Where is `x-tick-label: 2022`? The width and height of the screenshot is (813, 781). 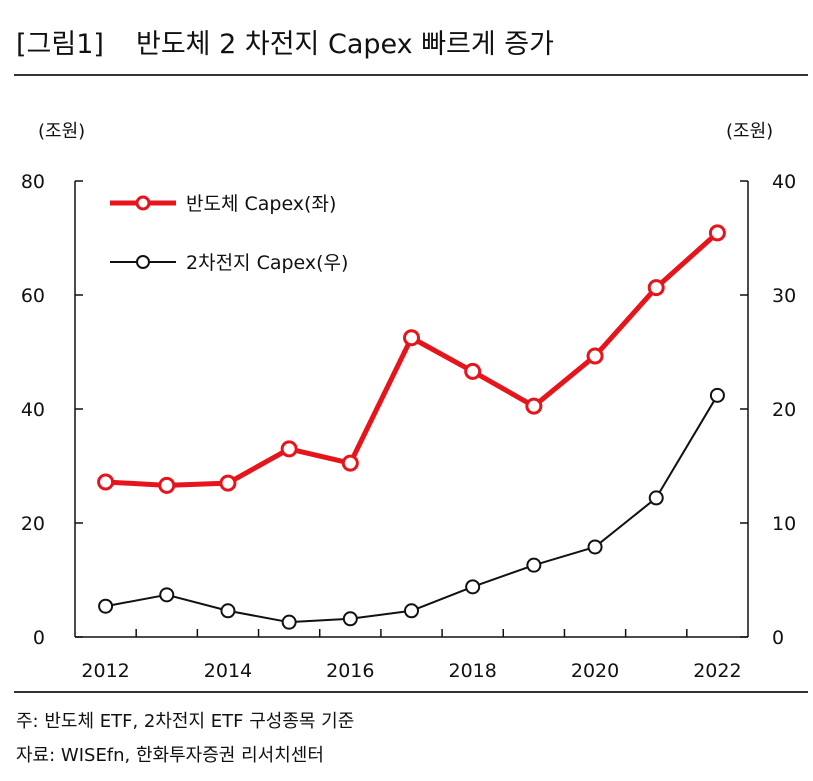 x-tick-label: 2022 is located at coordinates (717, 671).